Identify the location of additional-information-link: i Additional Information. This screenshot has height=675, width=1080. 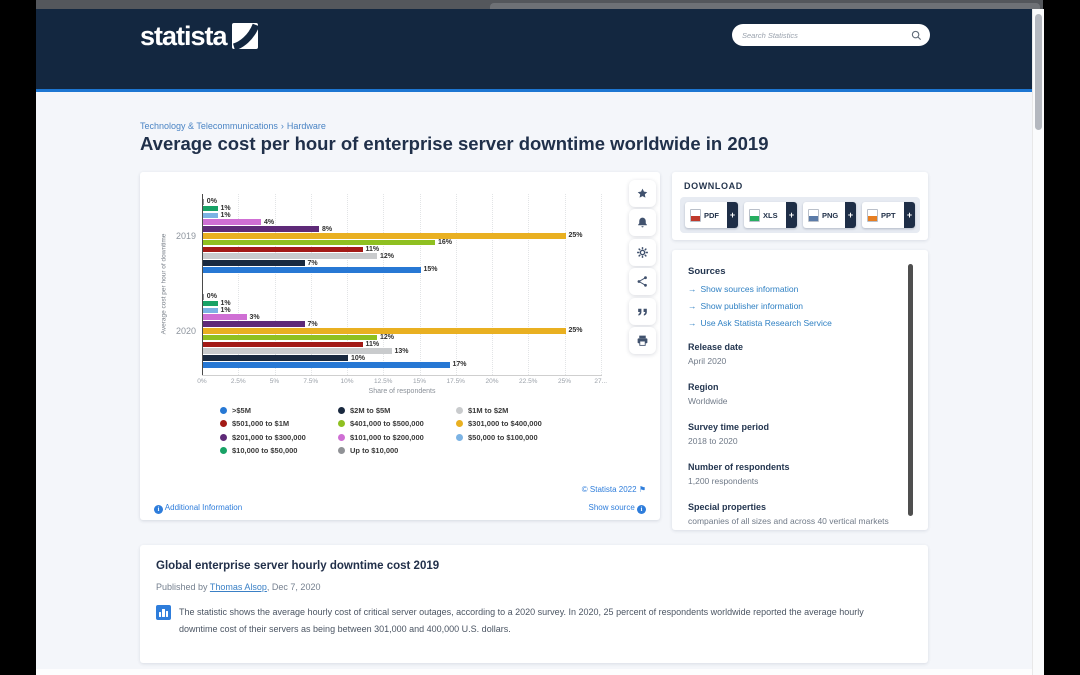
(198, 508).